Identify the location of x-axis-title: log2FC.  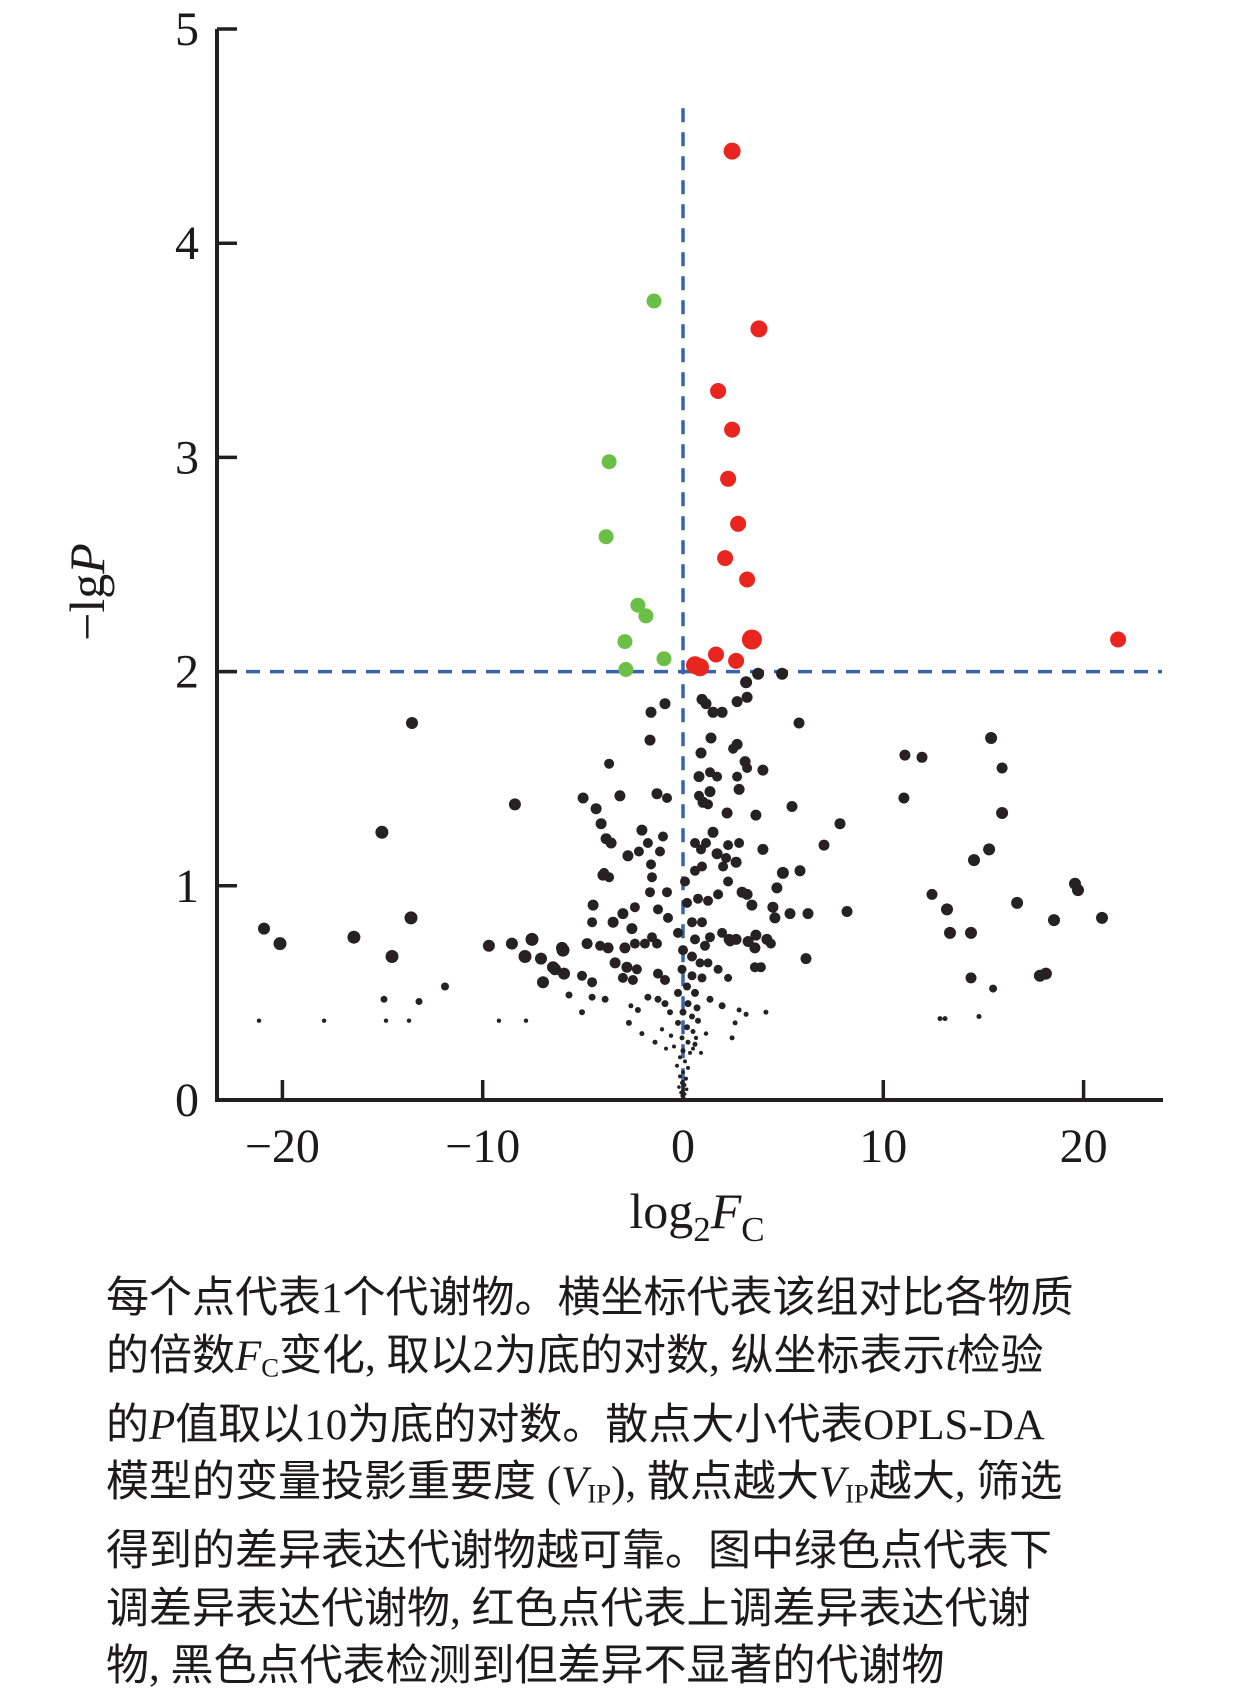
(696, 1216).